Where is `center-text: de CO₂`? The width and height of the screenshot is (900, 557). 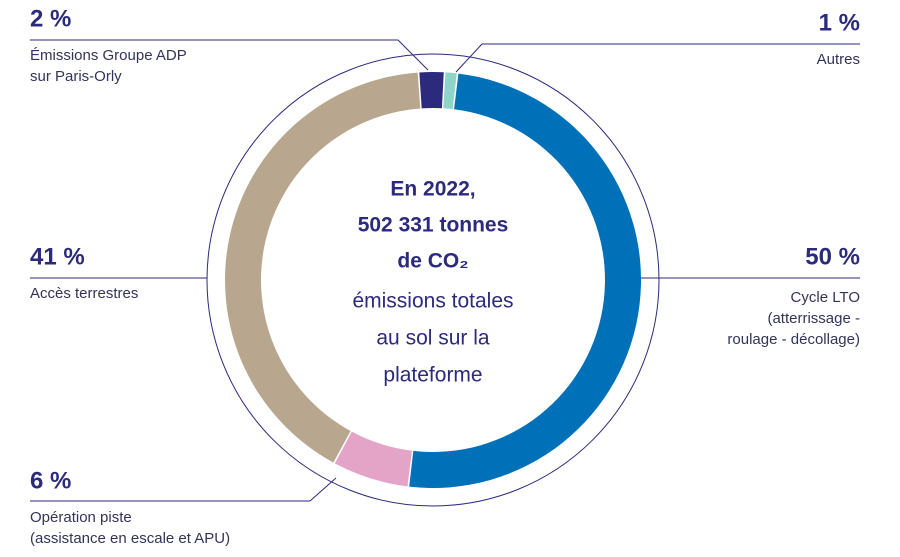 center-text: de CO₂ is located at coordinates (432, 261).